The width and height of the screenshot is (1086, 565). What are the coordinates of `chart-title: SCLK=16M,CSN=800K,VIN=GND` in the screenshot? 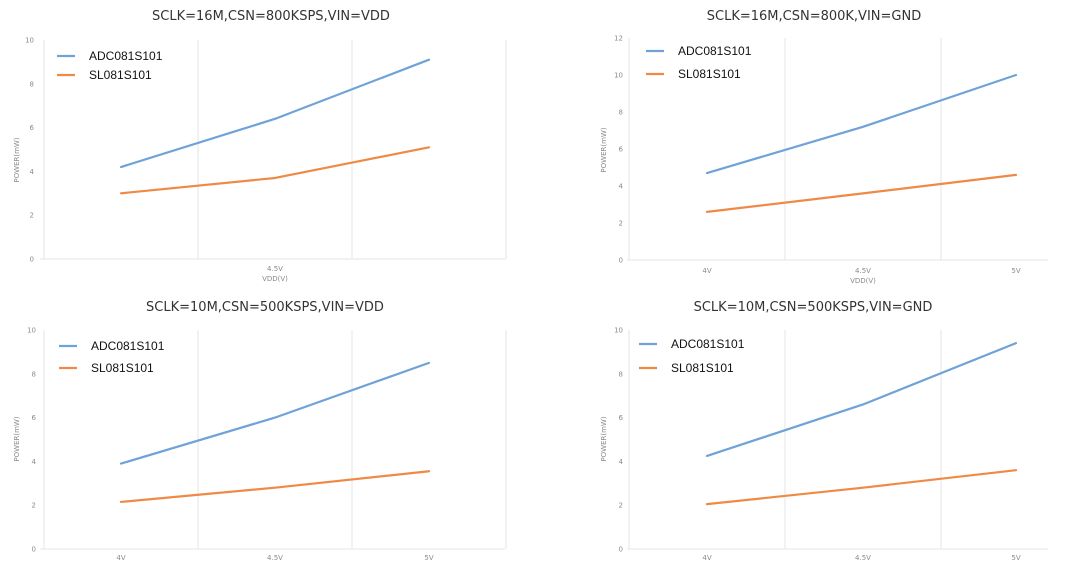 It's located at (814, 16).